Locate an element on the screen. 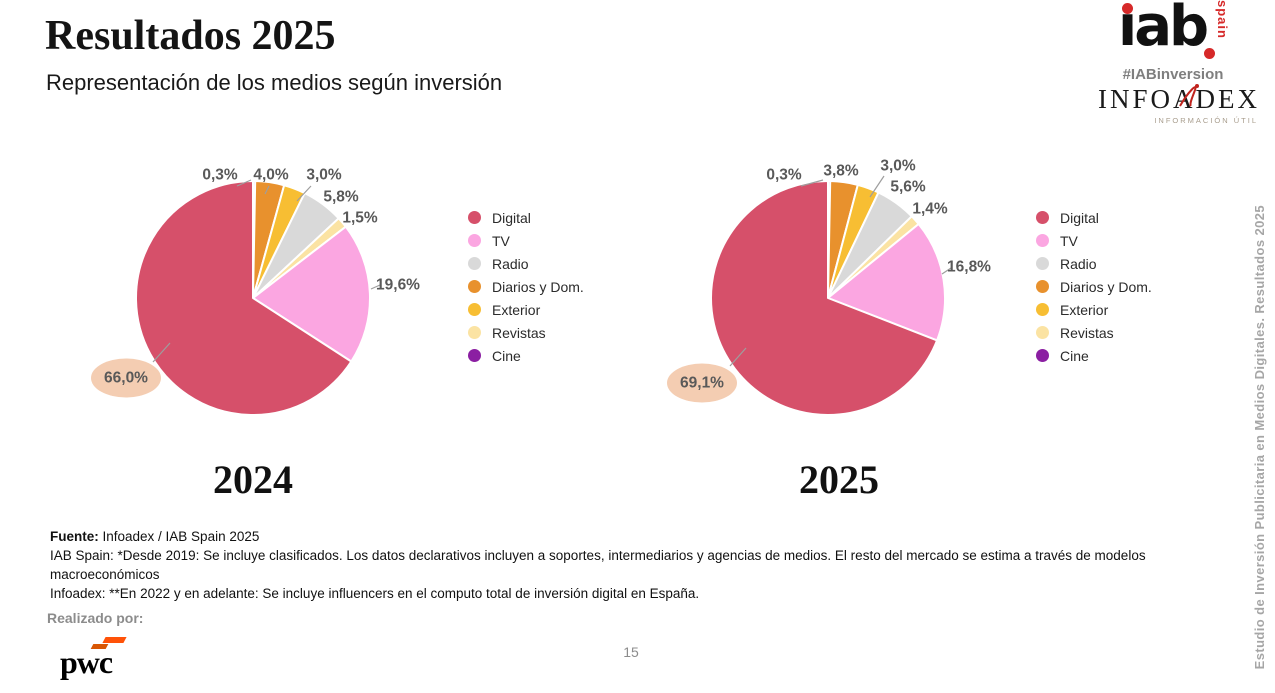 Image resolution: width=1275 pixels, height=693 pixels. source-line: Fuente: Infoadex / IAB Spain 2025 is located at coordinates (612, 536).